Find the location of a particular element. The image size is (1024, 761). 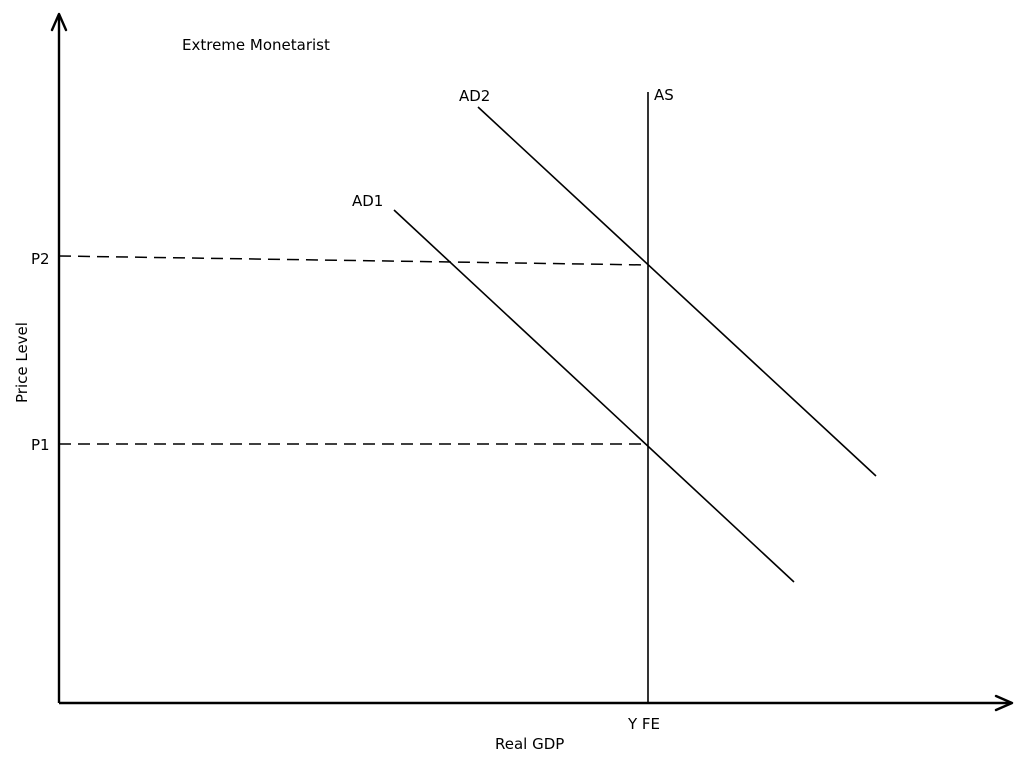

p1-label: P1 is located at coordinates (40, 445).